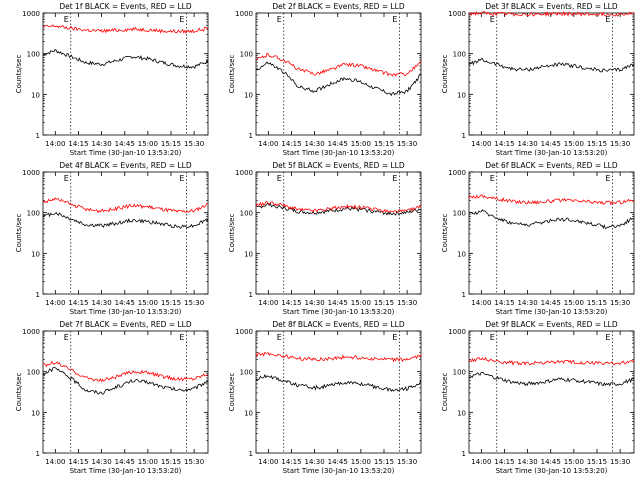 The image size is (640, 480). Describe the element at coordinates (338, 324) in the screenshot. I see `panel-title: Det 8f BLACK = Events, RED = LLD` at that location.